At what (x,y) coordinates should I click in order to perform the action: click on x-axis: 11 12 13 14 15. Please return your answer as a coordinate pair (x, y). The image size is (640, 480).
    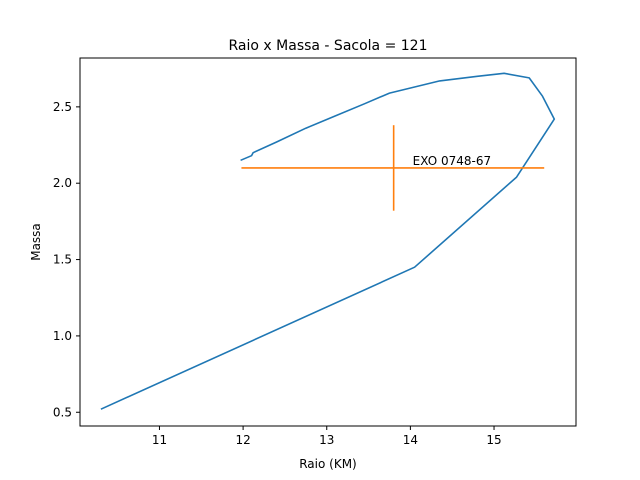
    Looking at the image, I should click on (327, 436).